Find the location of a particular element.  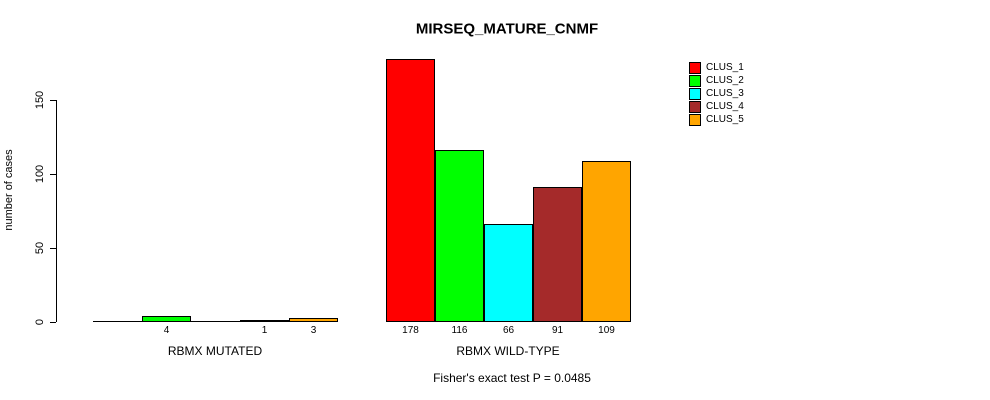

chart-title: MIRSEQ_MATURE_CNMF is located at coordinates (507, 29).